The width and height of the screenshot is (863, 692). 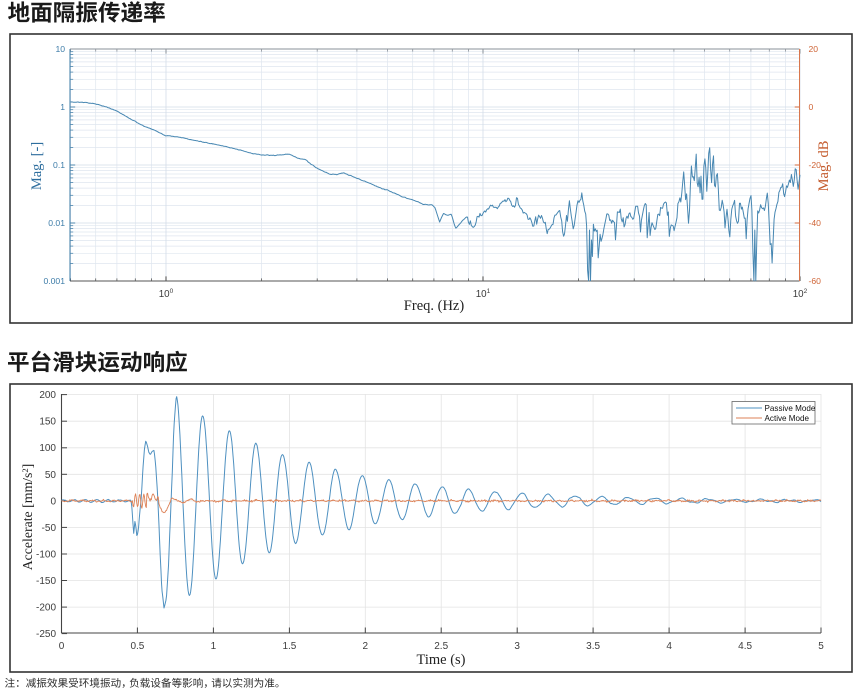 What do you see at coordinates (56, 223) in the screenshot?
I see `svg-text: 0.01` at bounding box center [56, 223].